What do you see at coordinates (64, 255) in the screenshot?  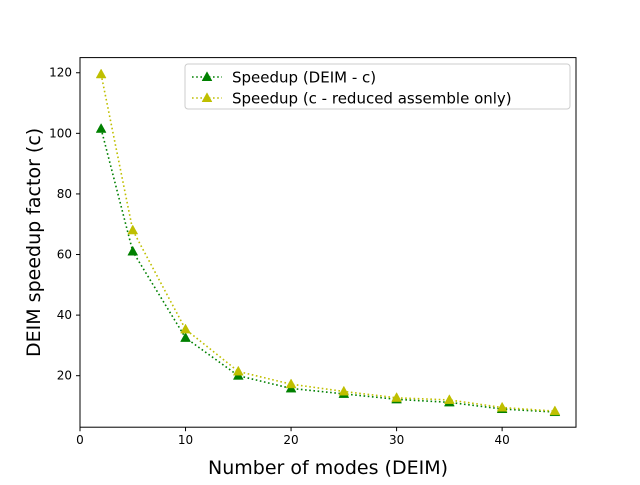 I see `y-tick-label: 60` at bounding box center [64, 255].